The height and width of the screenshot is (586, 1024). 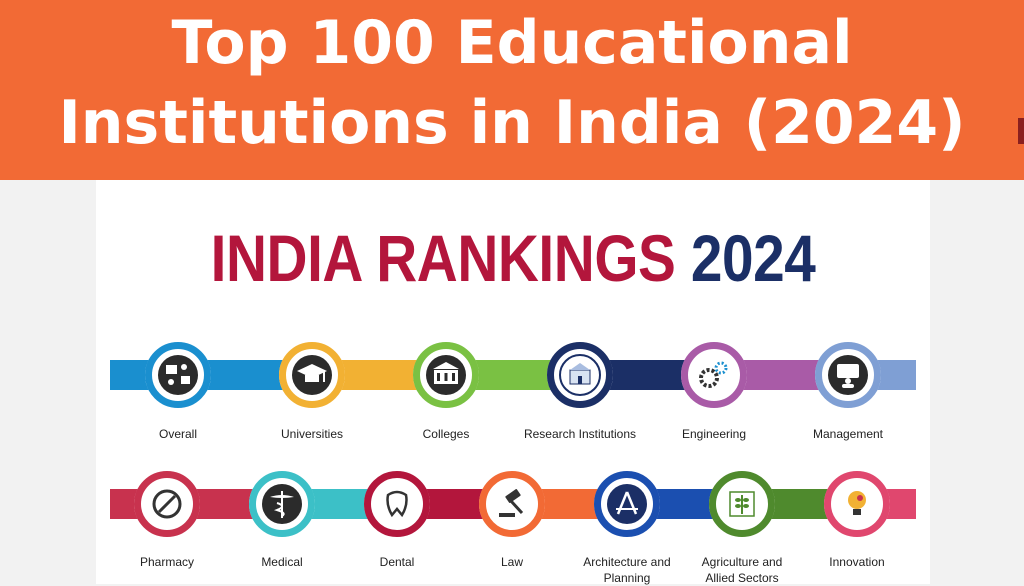 I want to click on category-label: Dental, so click(x=397, y=562).